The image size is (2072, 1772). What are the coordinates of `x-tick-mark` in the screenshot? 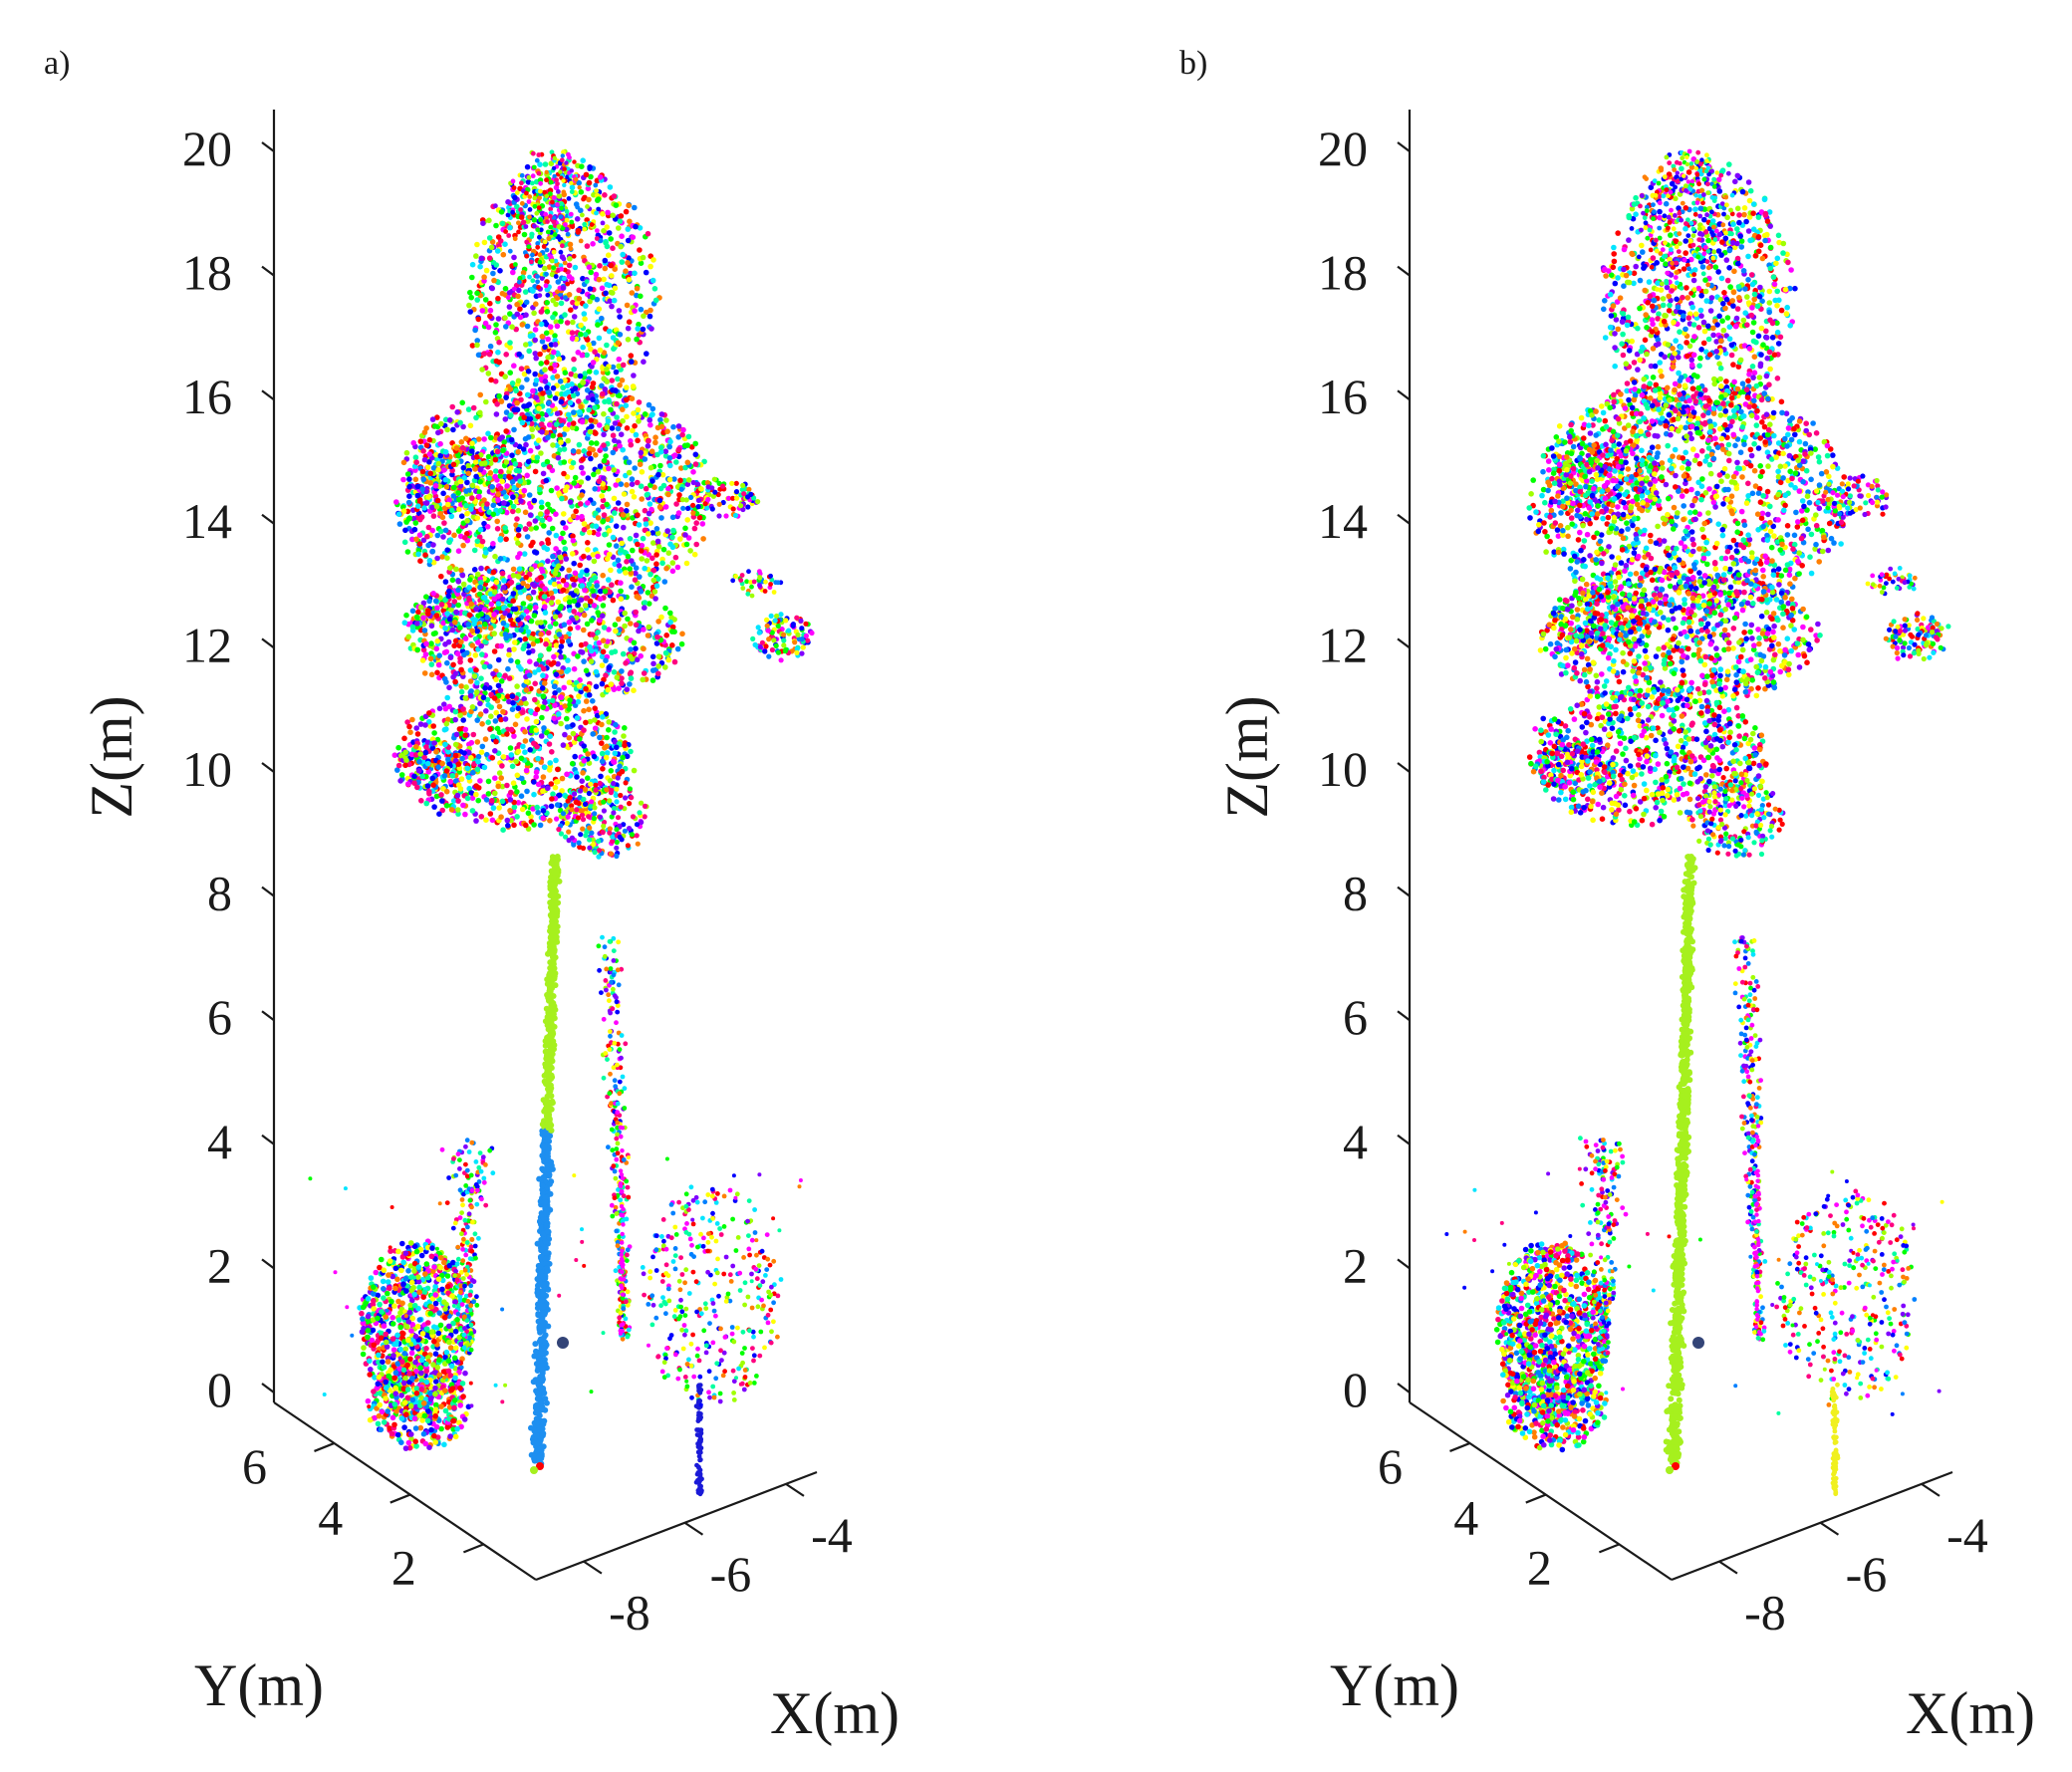 It's located at (795, 1490).